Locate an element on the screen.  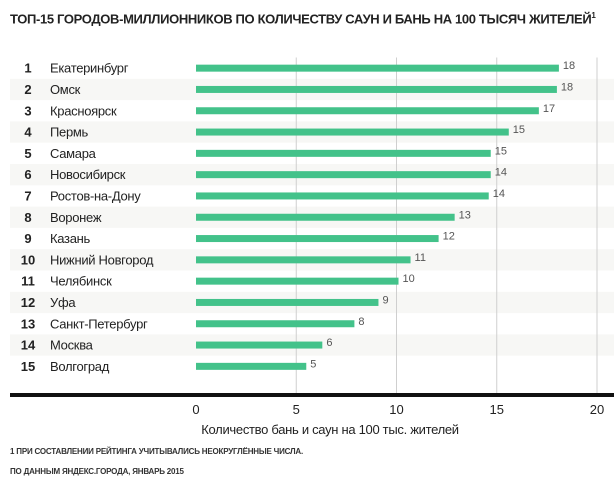
rank-label: 6 is located at coordinates (27, 174).